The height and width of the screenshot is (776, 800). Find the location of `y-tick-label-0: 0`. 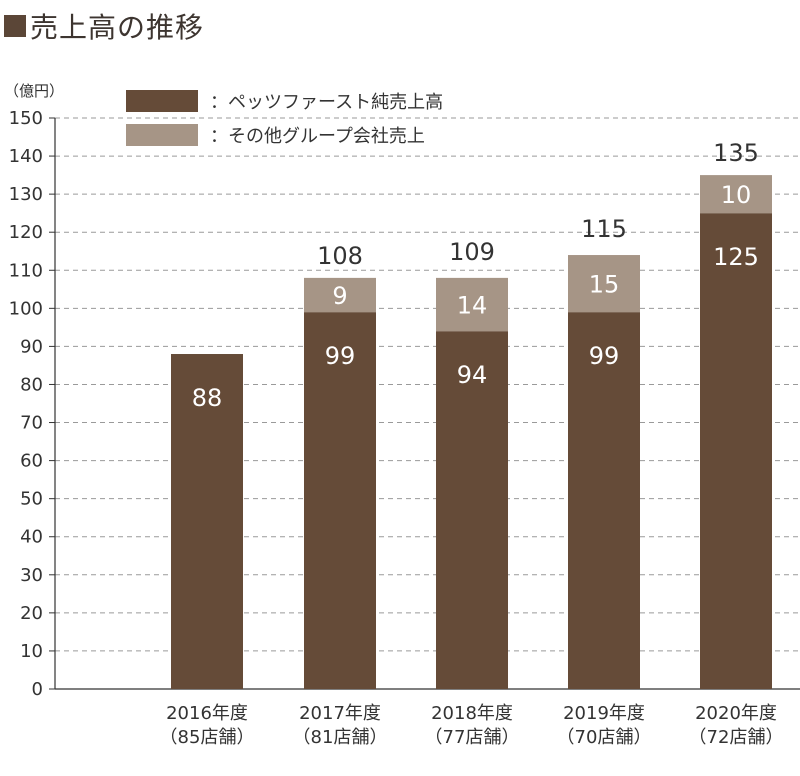

y-tick-label-0: 0 is located at coordinates (37, 689).